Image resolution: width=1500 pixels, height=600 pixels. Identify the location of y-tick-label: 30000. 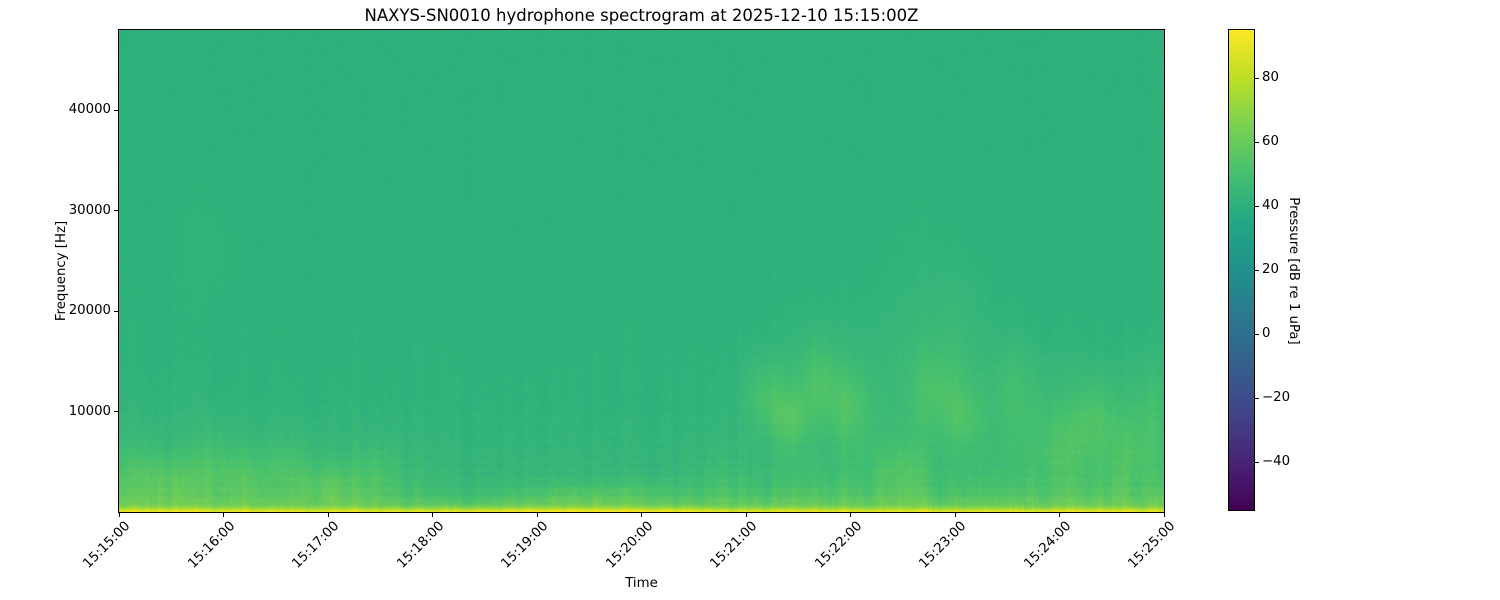
(89, 210).